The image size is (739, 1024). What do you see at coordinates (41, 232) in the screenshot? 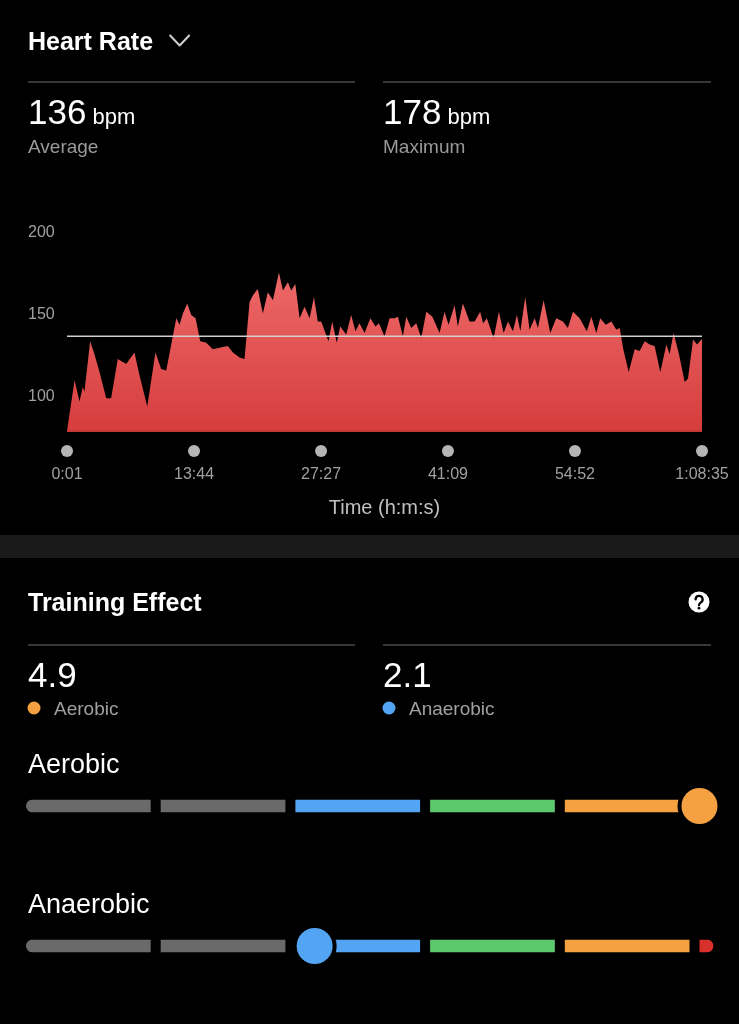
I see `y-tick-label: 200` at bounding box center [41, 232].